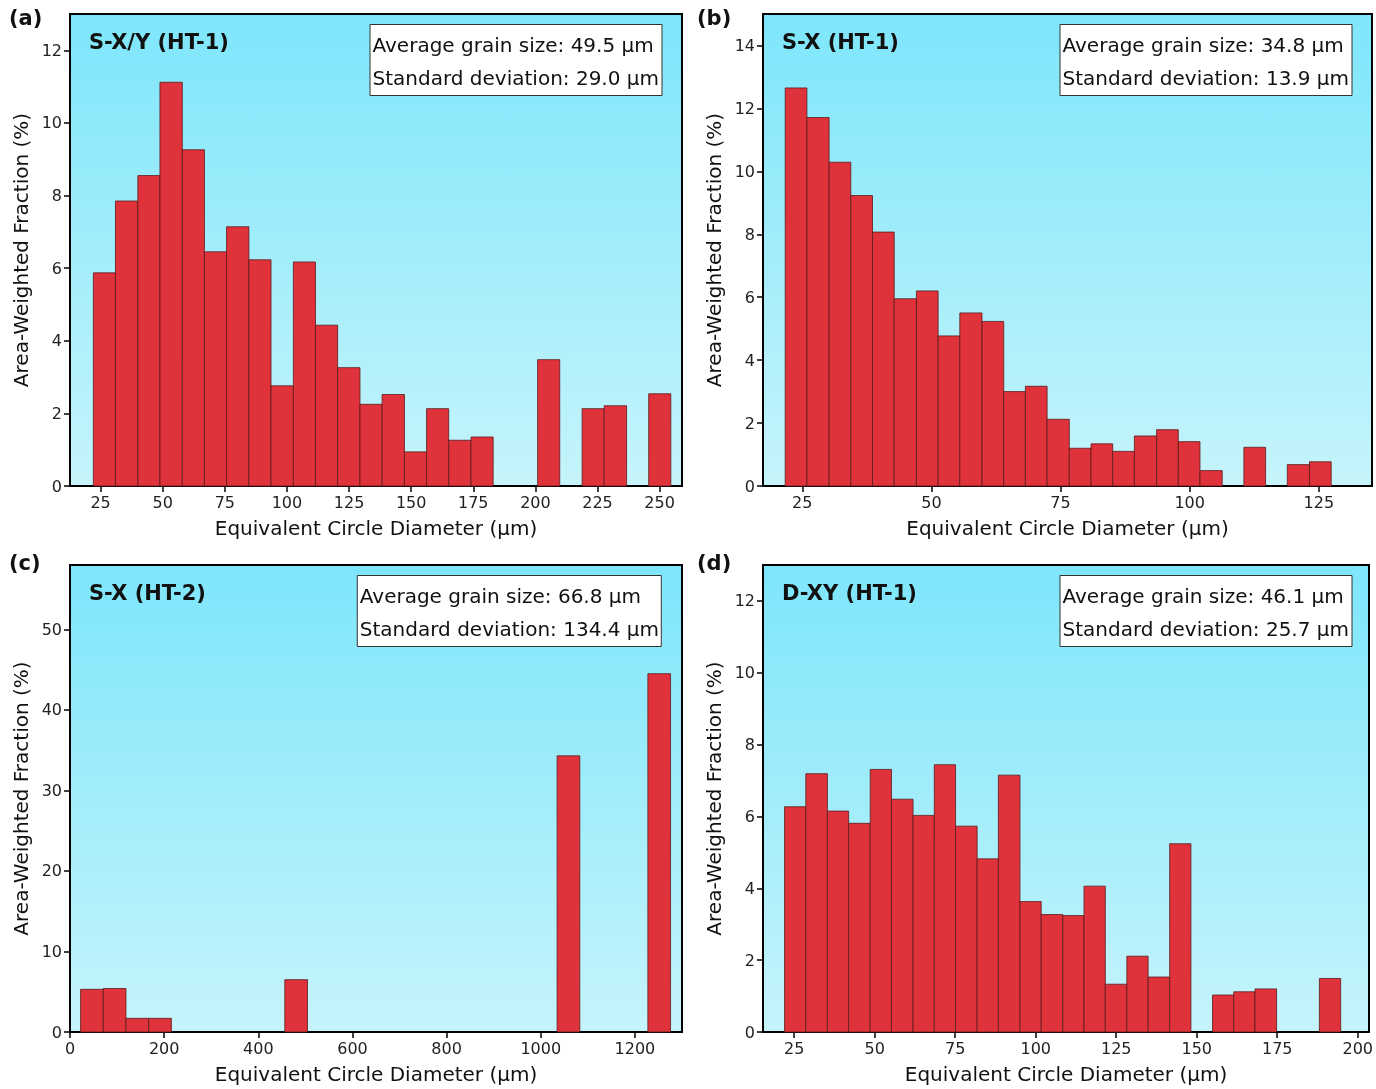  What do you see at coordinates (541, 1048) in the screenshot?
I see `x-tick-label: 1000` at bounding box center [541, 1048].